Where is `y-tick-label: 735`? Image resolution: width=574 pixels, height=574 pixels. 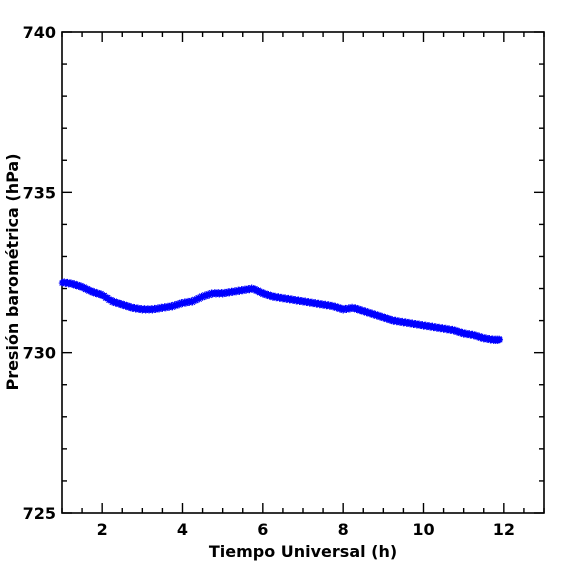
y-tick-label: 735 is located at coordinates (39, 192).